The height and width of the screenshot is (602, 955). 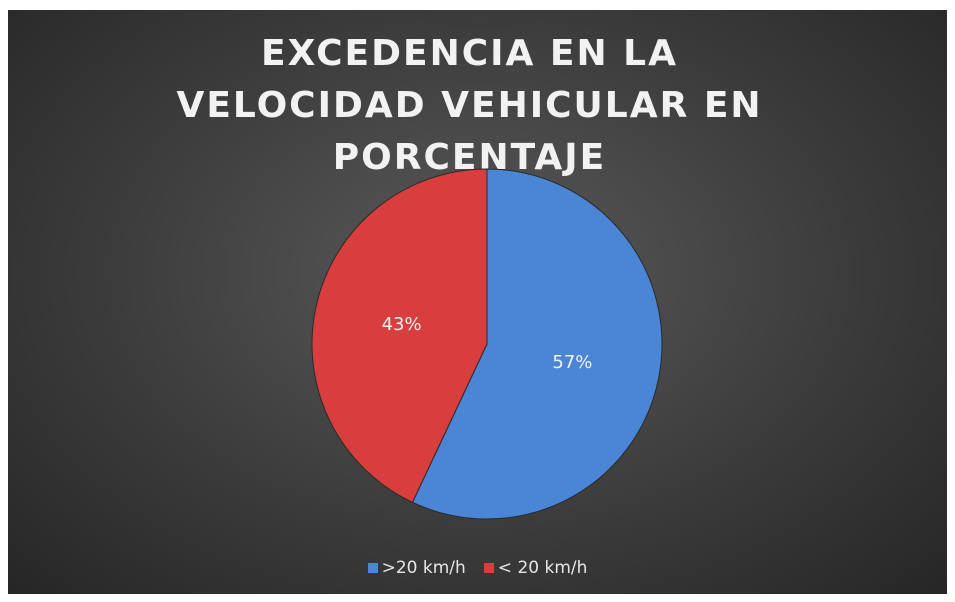 I want to click on legend-label: >20 km/h, so click(x=423, y=568).